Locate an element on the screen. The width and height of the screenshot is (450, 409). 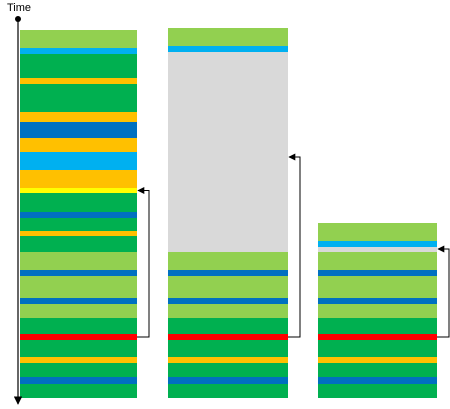
time-axis-label: Time is located at coordinates (19, 8).